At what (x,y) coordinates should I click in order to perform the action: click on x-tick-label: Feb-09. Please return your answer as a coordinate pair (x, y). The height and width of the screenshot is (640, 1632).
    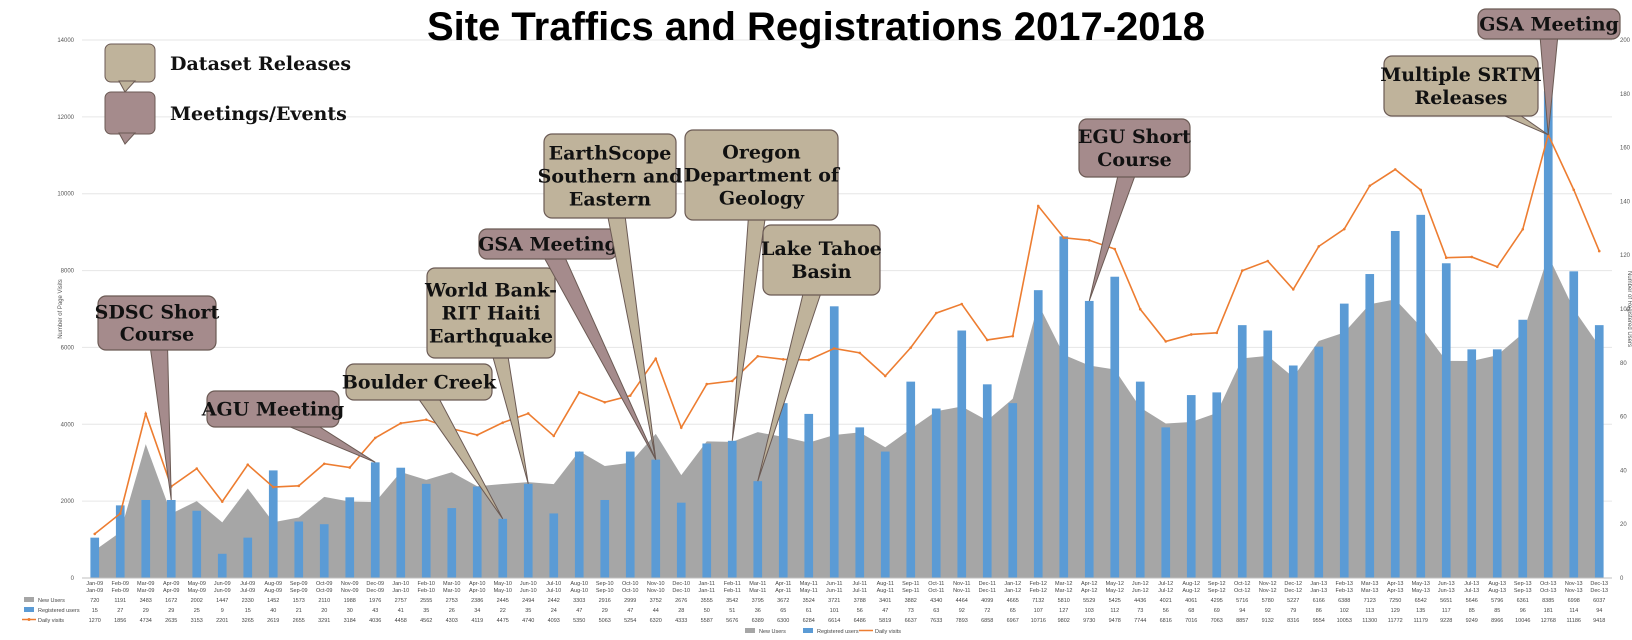
    Looking at the image, I should click on (120, 591).